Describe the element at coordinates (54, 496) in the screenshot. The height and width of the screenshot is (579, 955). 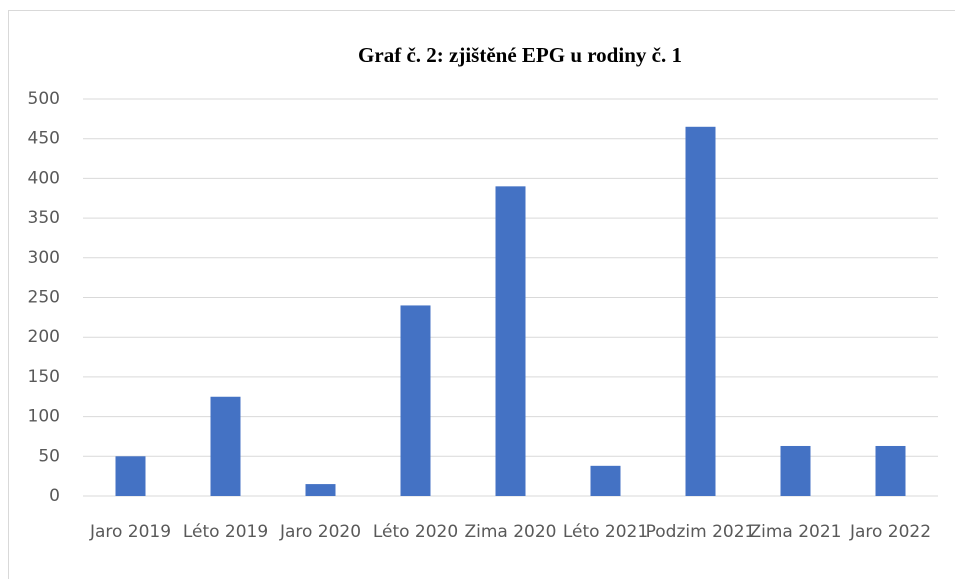
I see `y-tick-label: 0` at that location.